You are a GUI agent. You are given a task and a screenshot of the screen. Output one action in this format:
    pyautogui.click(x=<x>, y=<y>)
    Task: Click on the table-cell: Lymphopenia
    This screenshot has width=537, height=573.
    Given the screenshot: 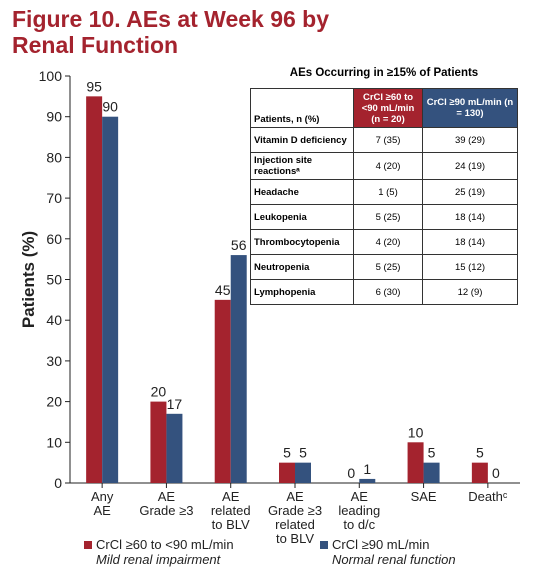 What is the action you would take?
    pyautogui.click(x=302, y=292)
    